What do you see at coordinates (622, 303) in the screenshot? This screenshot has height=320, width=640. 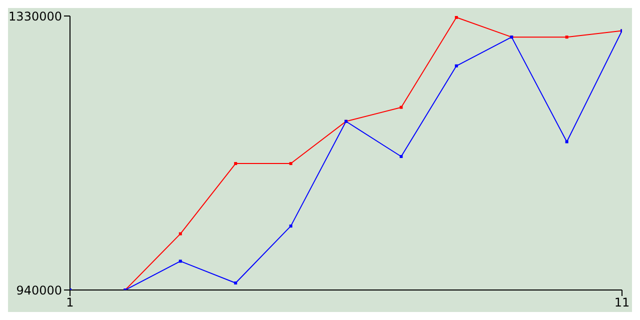 I see `x-tick-label: 11` at bounding box center [622, 303].